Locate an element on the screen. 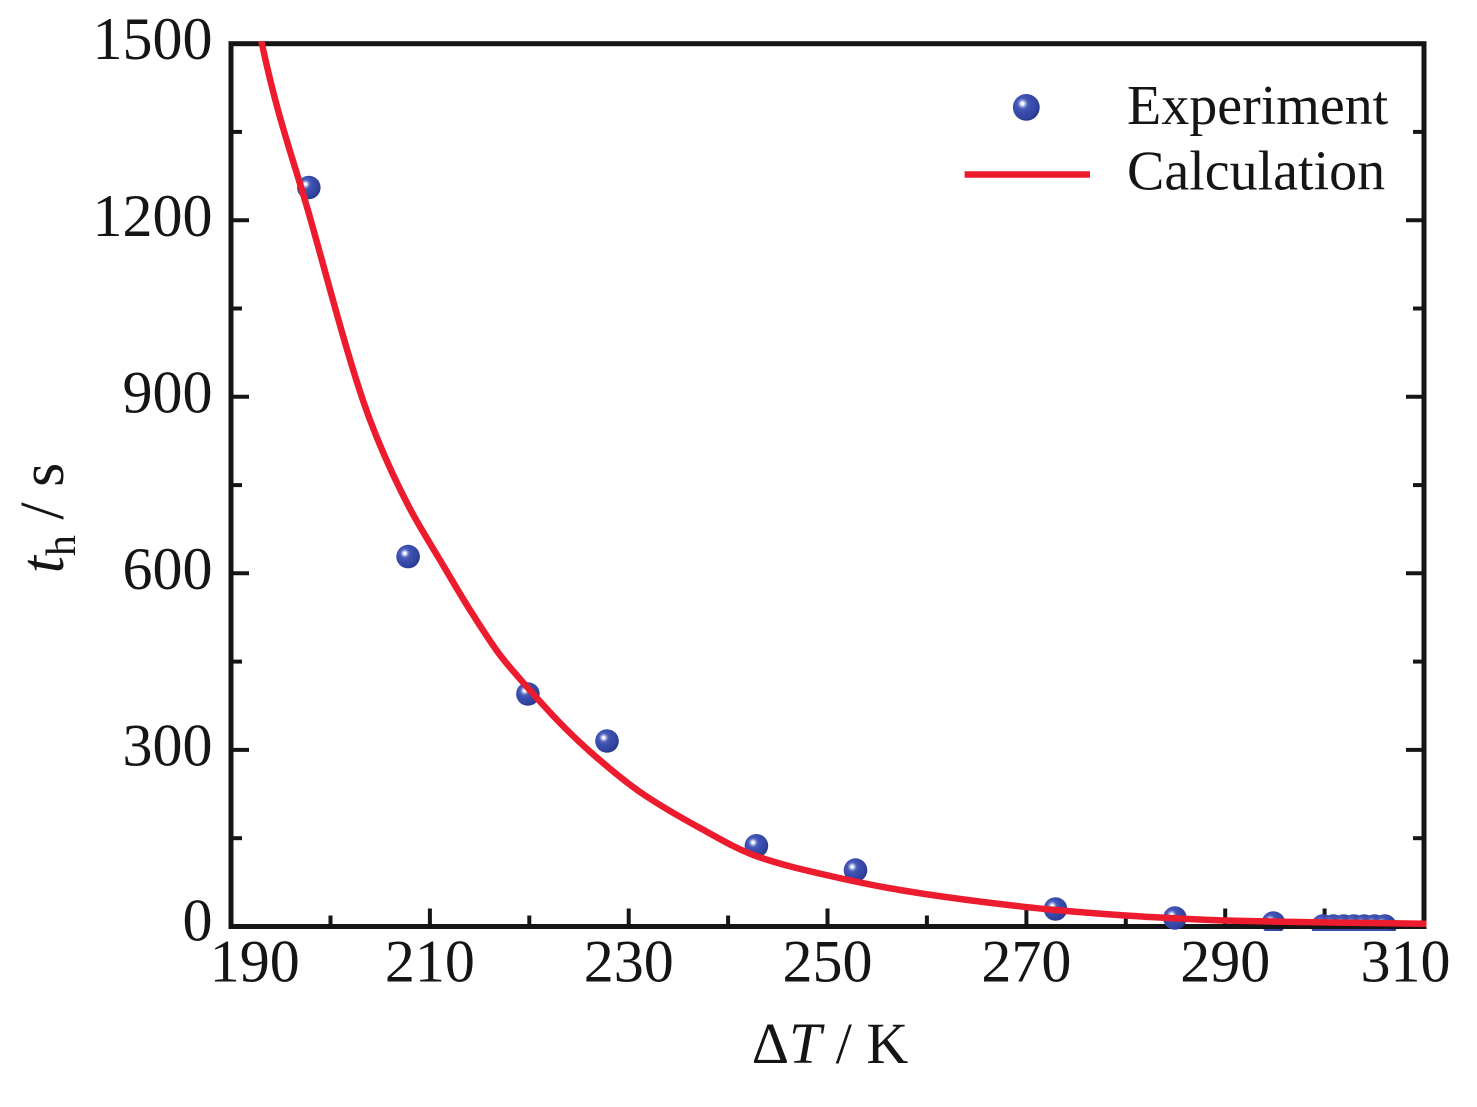  svg-text: 900 is located at coordinates (168, 392).